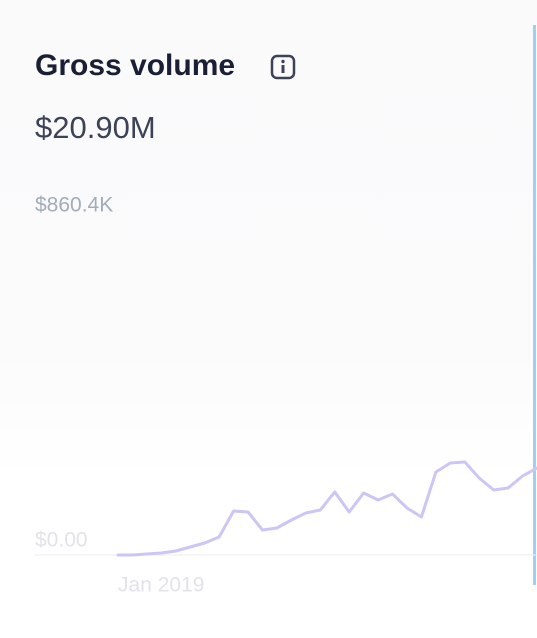  I want to click on x-tick-label: Jan 2019, so click(161, 585).